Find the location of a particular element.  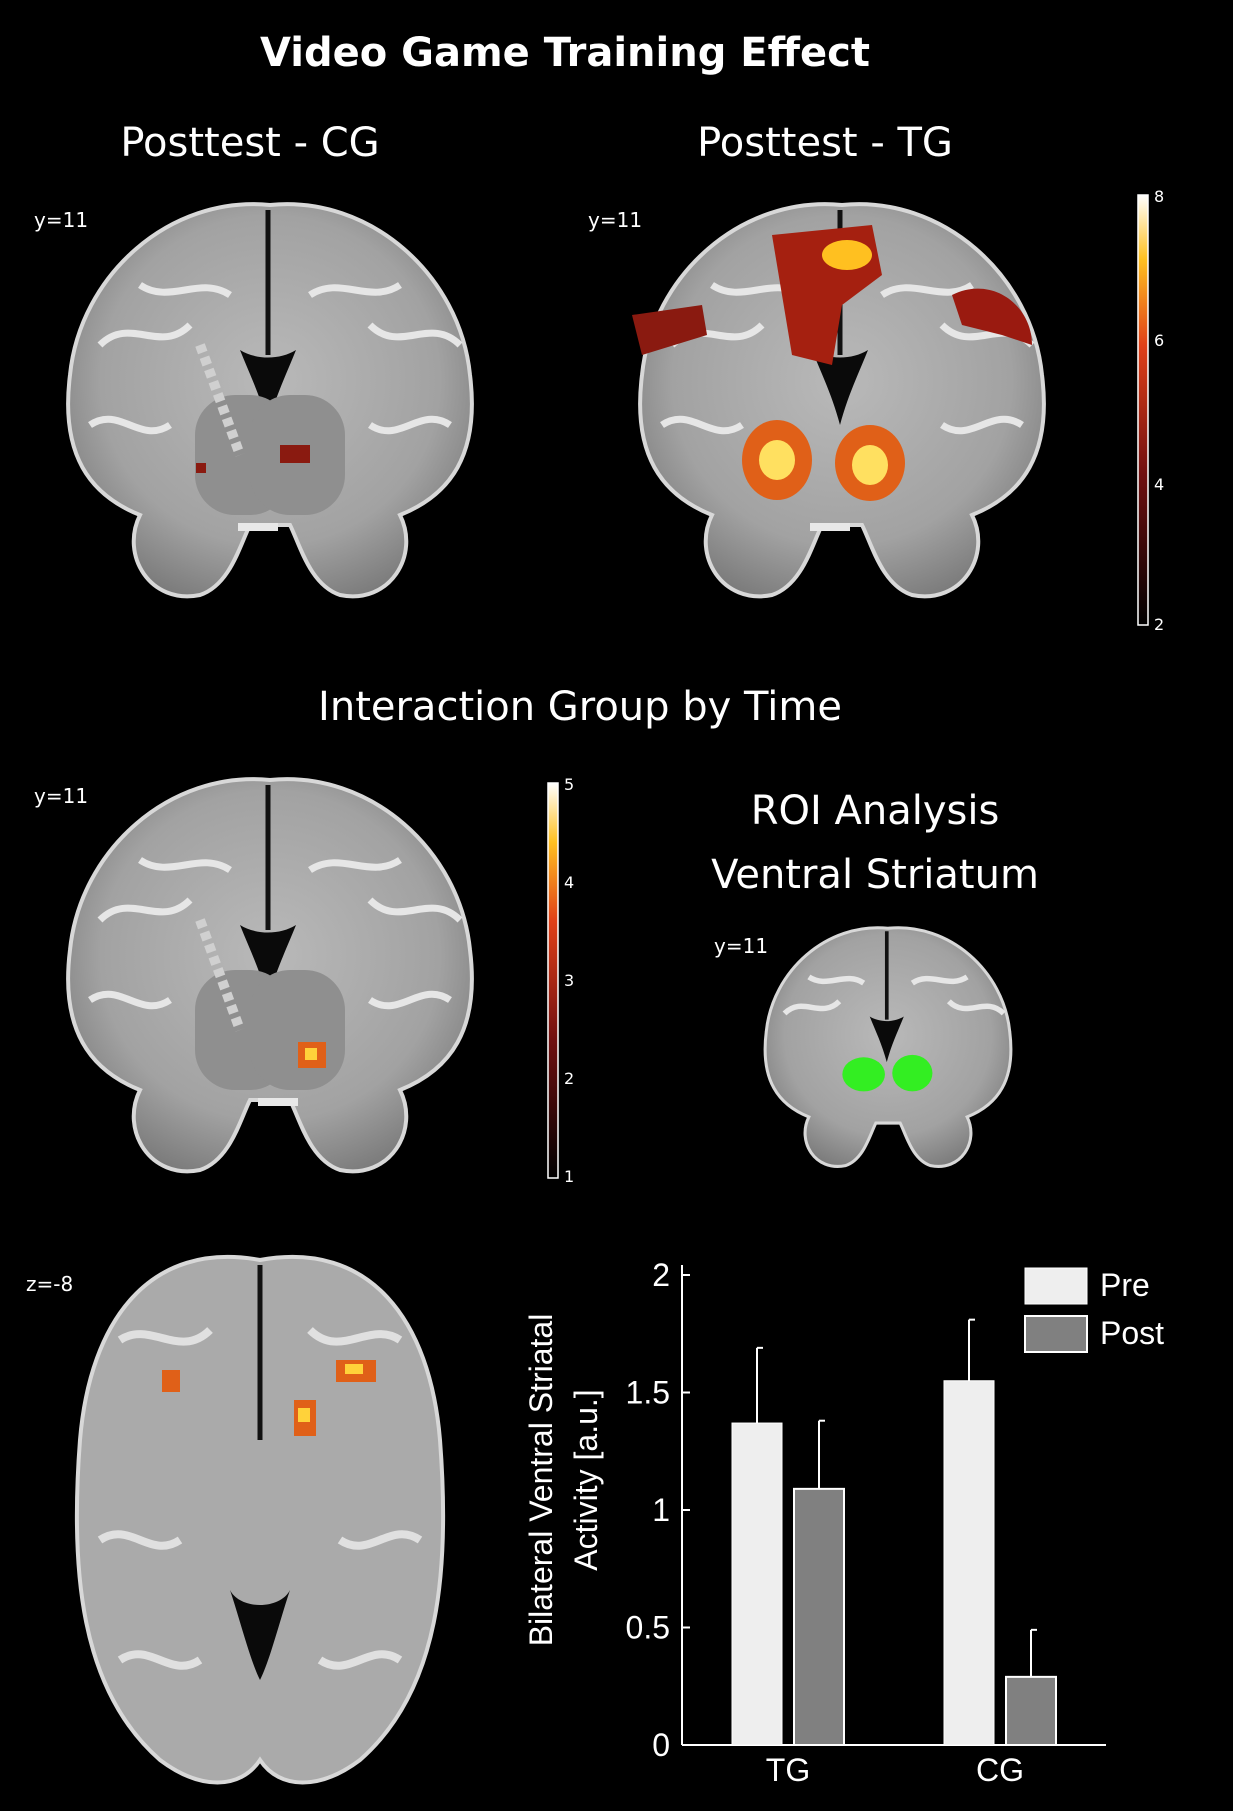

coord-label-tg: y=11 is located at coordinates (615, 220).